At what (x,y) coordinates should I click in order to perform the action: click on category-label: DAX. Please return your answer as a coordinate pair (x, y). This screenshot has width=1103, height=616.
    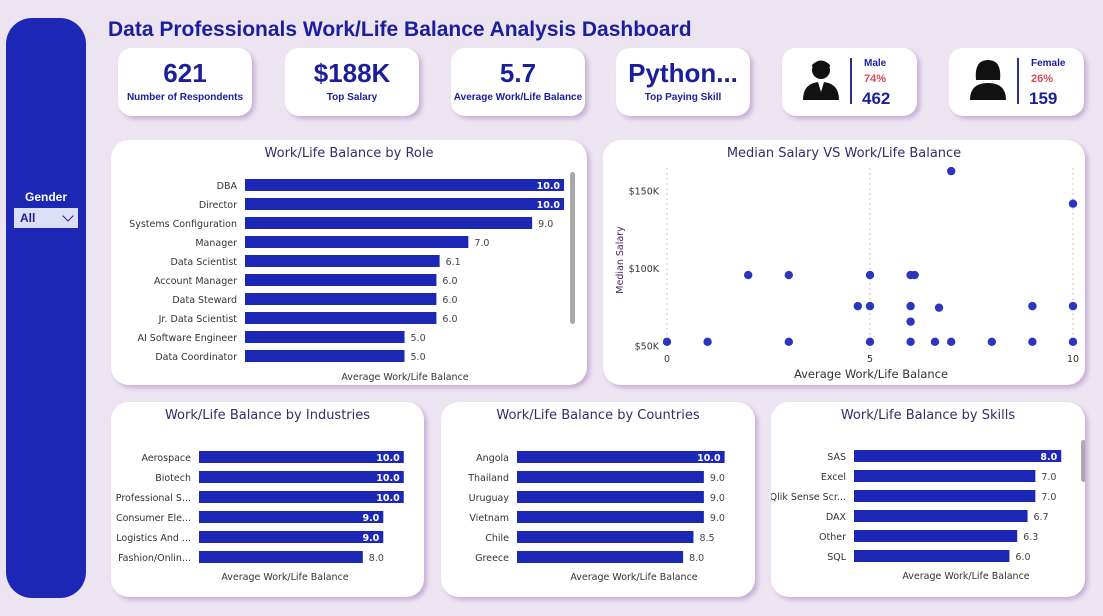
    Looking at the image, I should click on (836, 517).